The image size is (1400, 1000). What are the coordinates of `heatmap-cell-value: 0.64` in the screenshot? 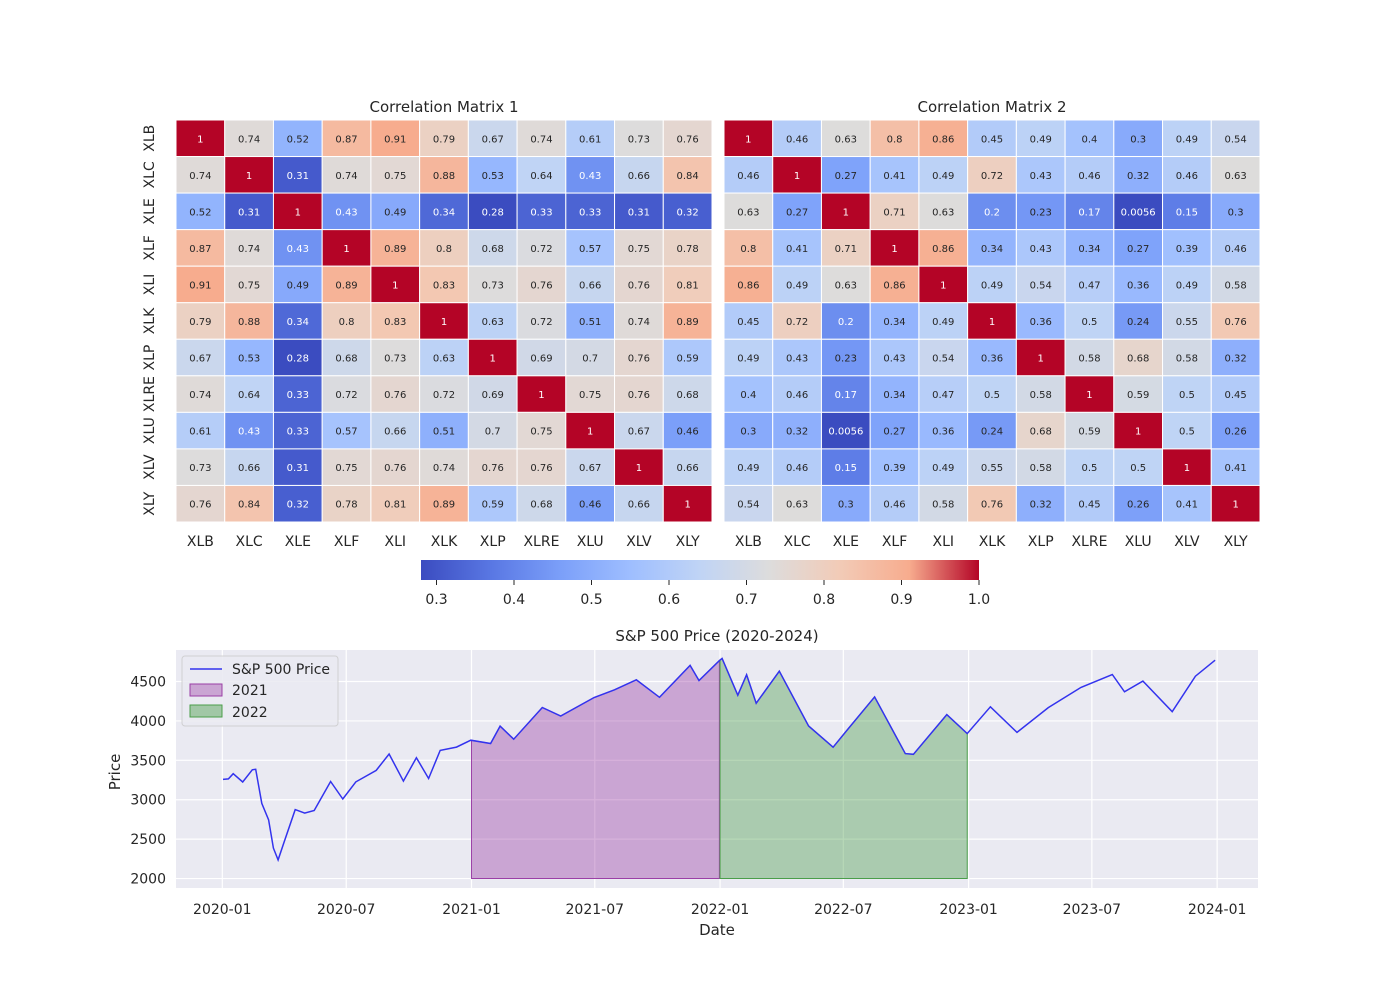 It's located at (249, 395).